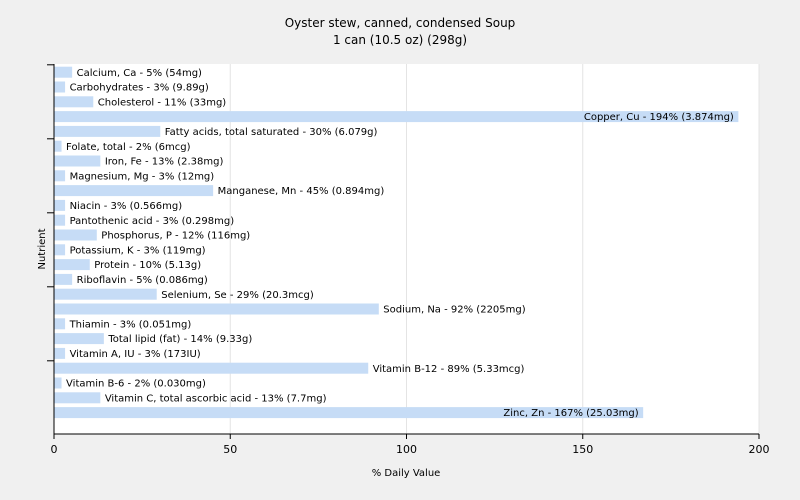 The width and height of the screenshot is (800, 500). I want to click on bar-label: Vitamin B-12 - 89% (5.33mcg), so click(449, 369).